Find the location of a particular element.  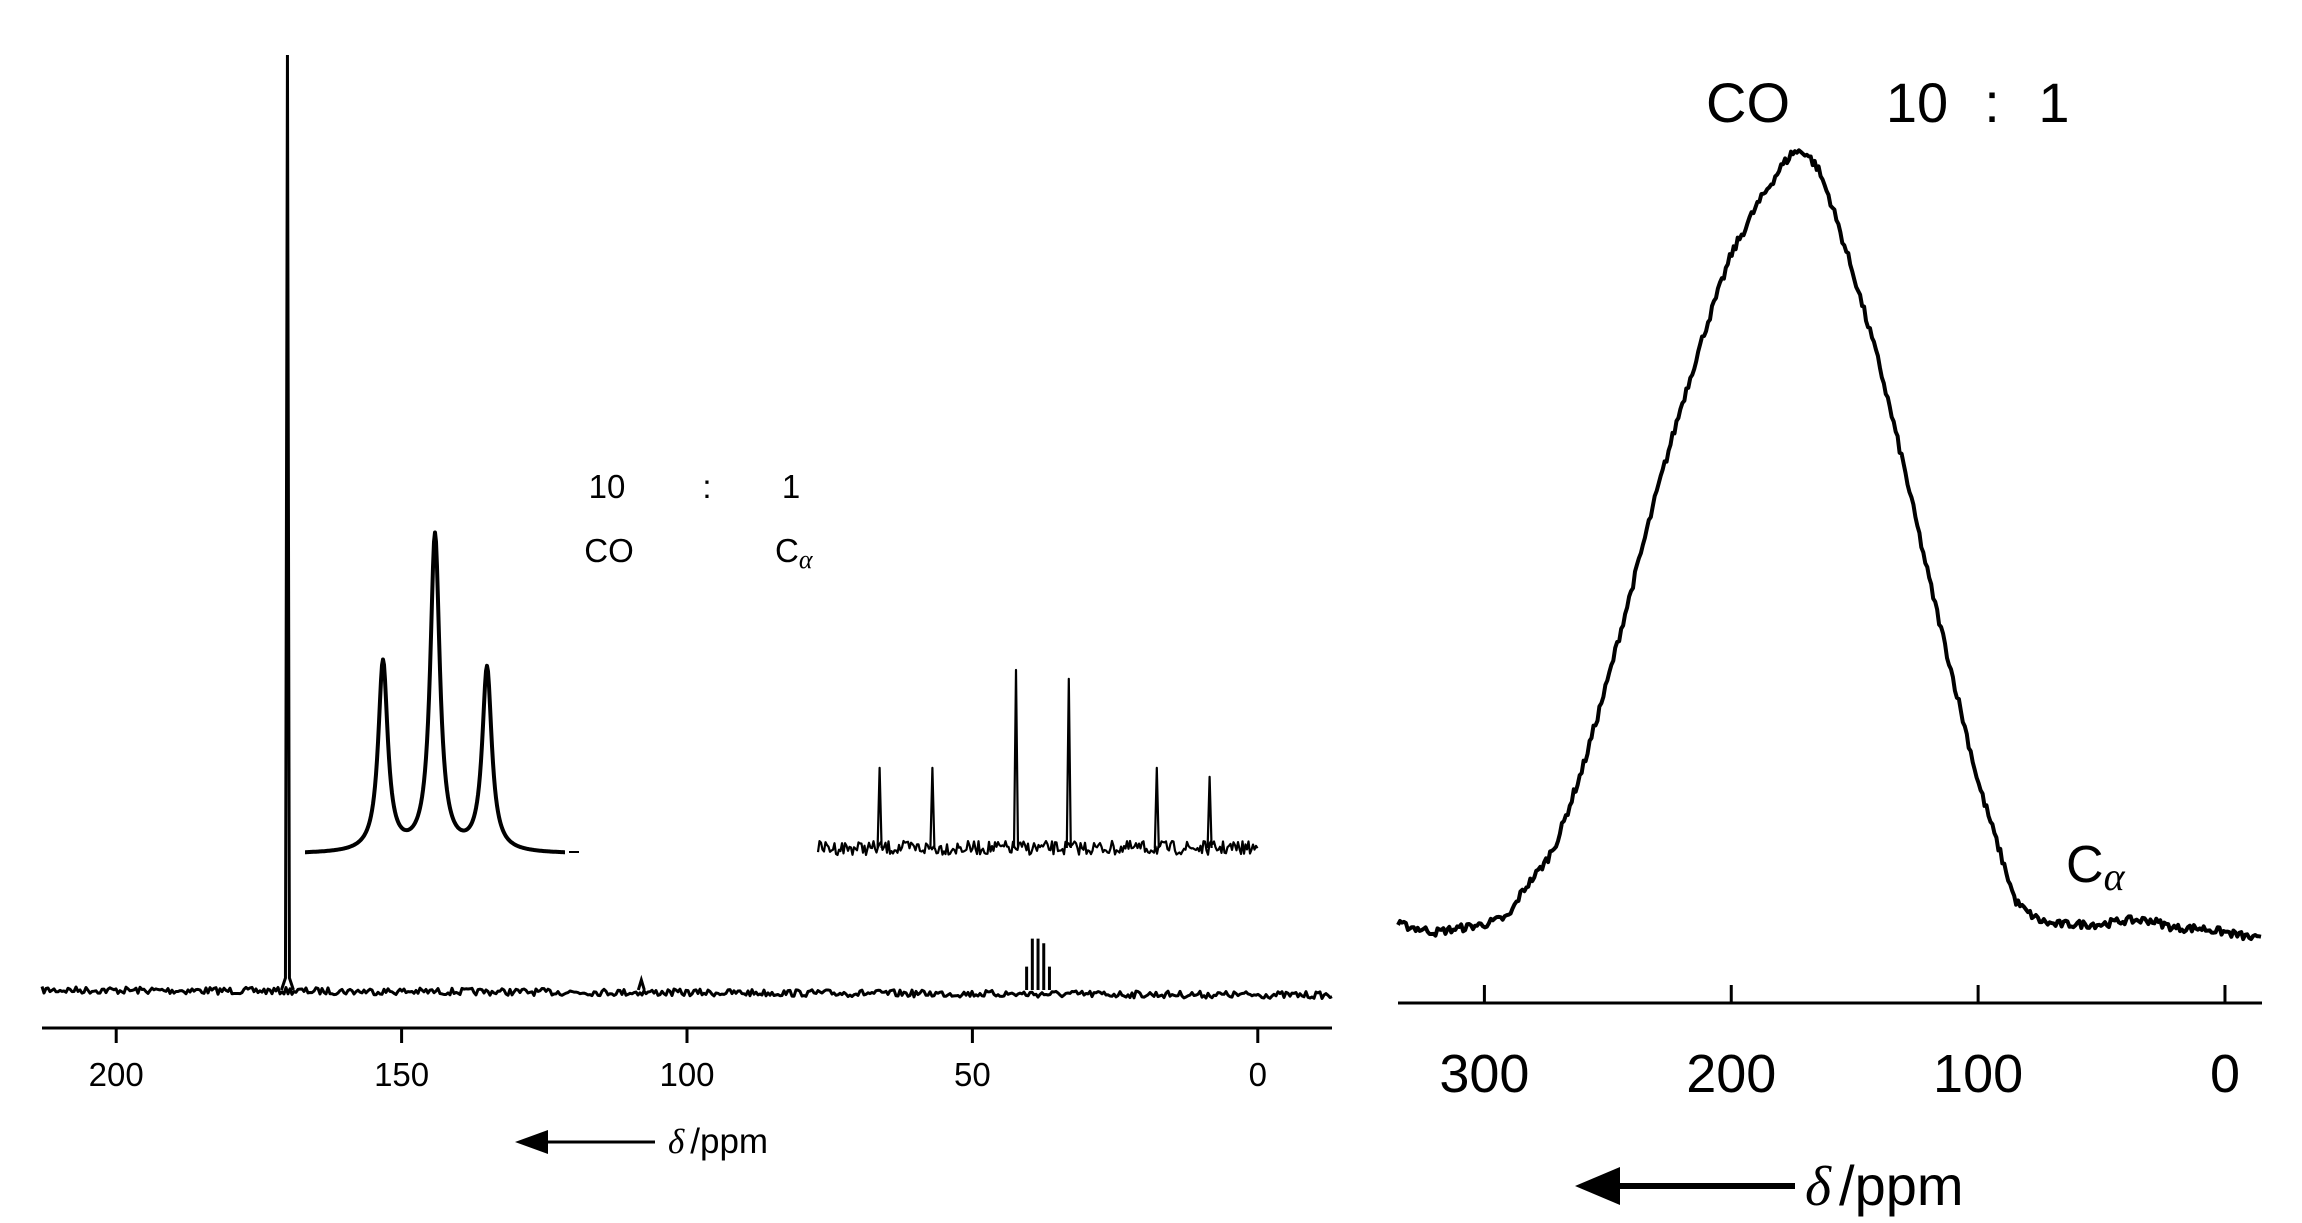

left-tick-label: 150 is located at coordinates (401, 1074).